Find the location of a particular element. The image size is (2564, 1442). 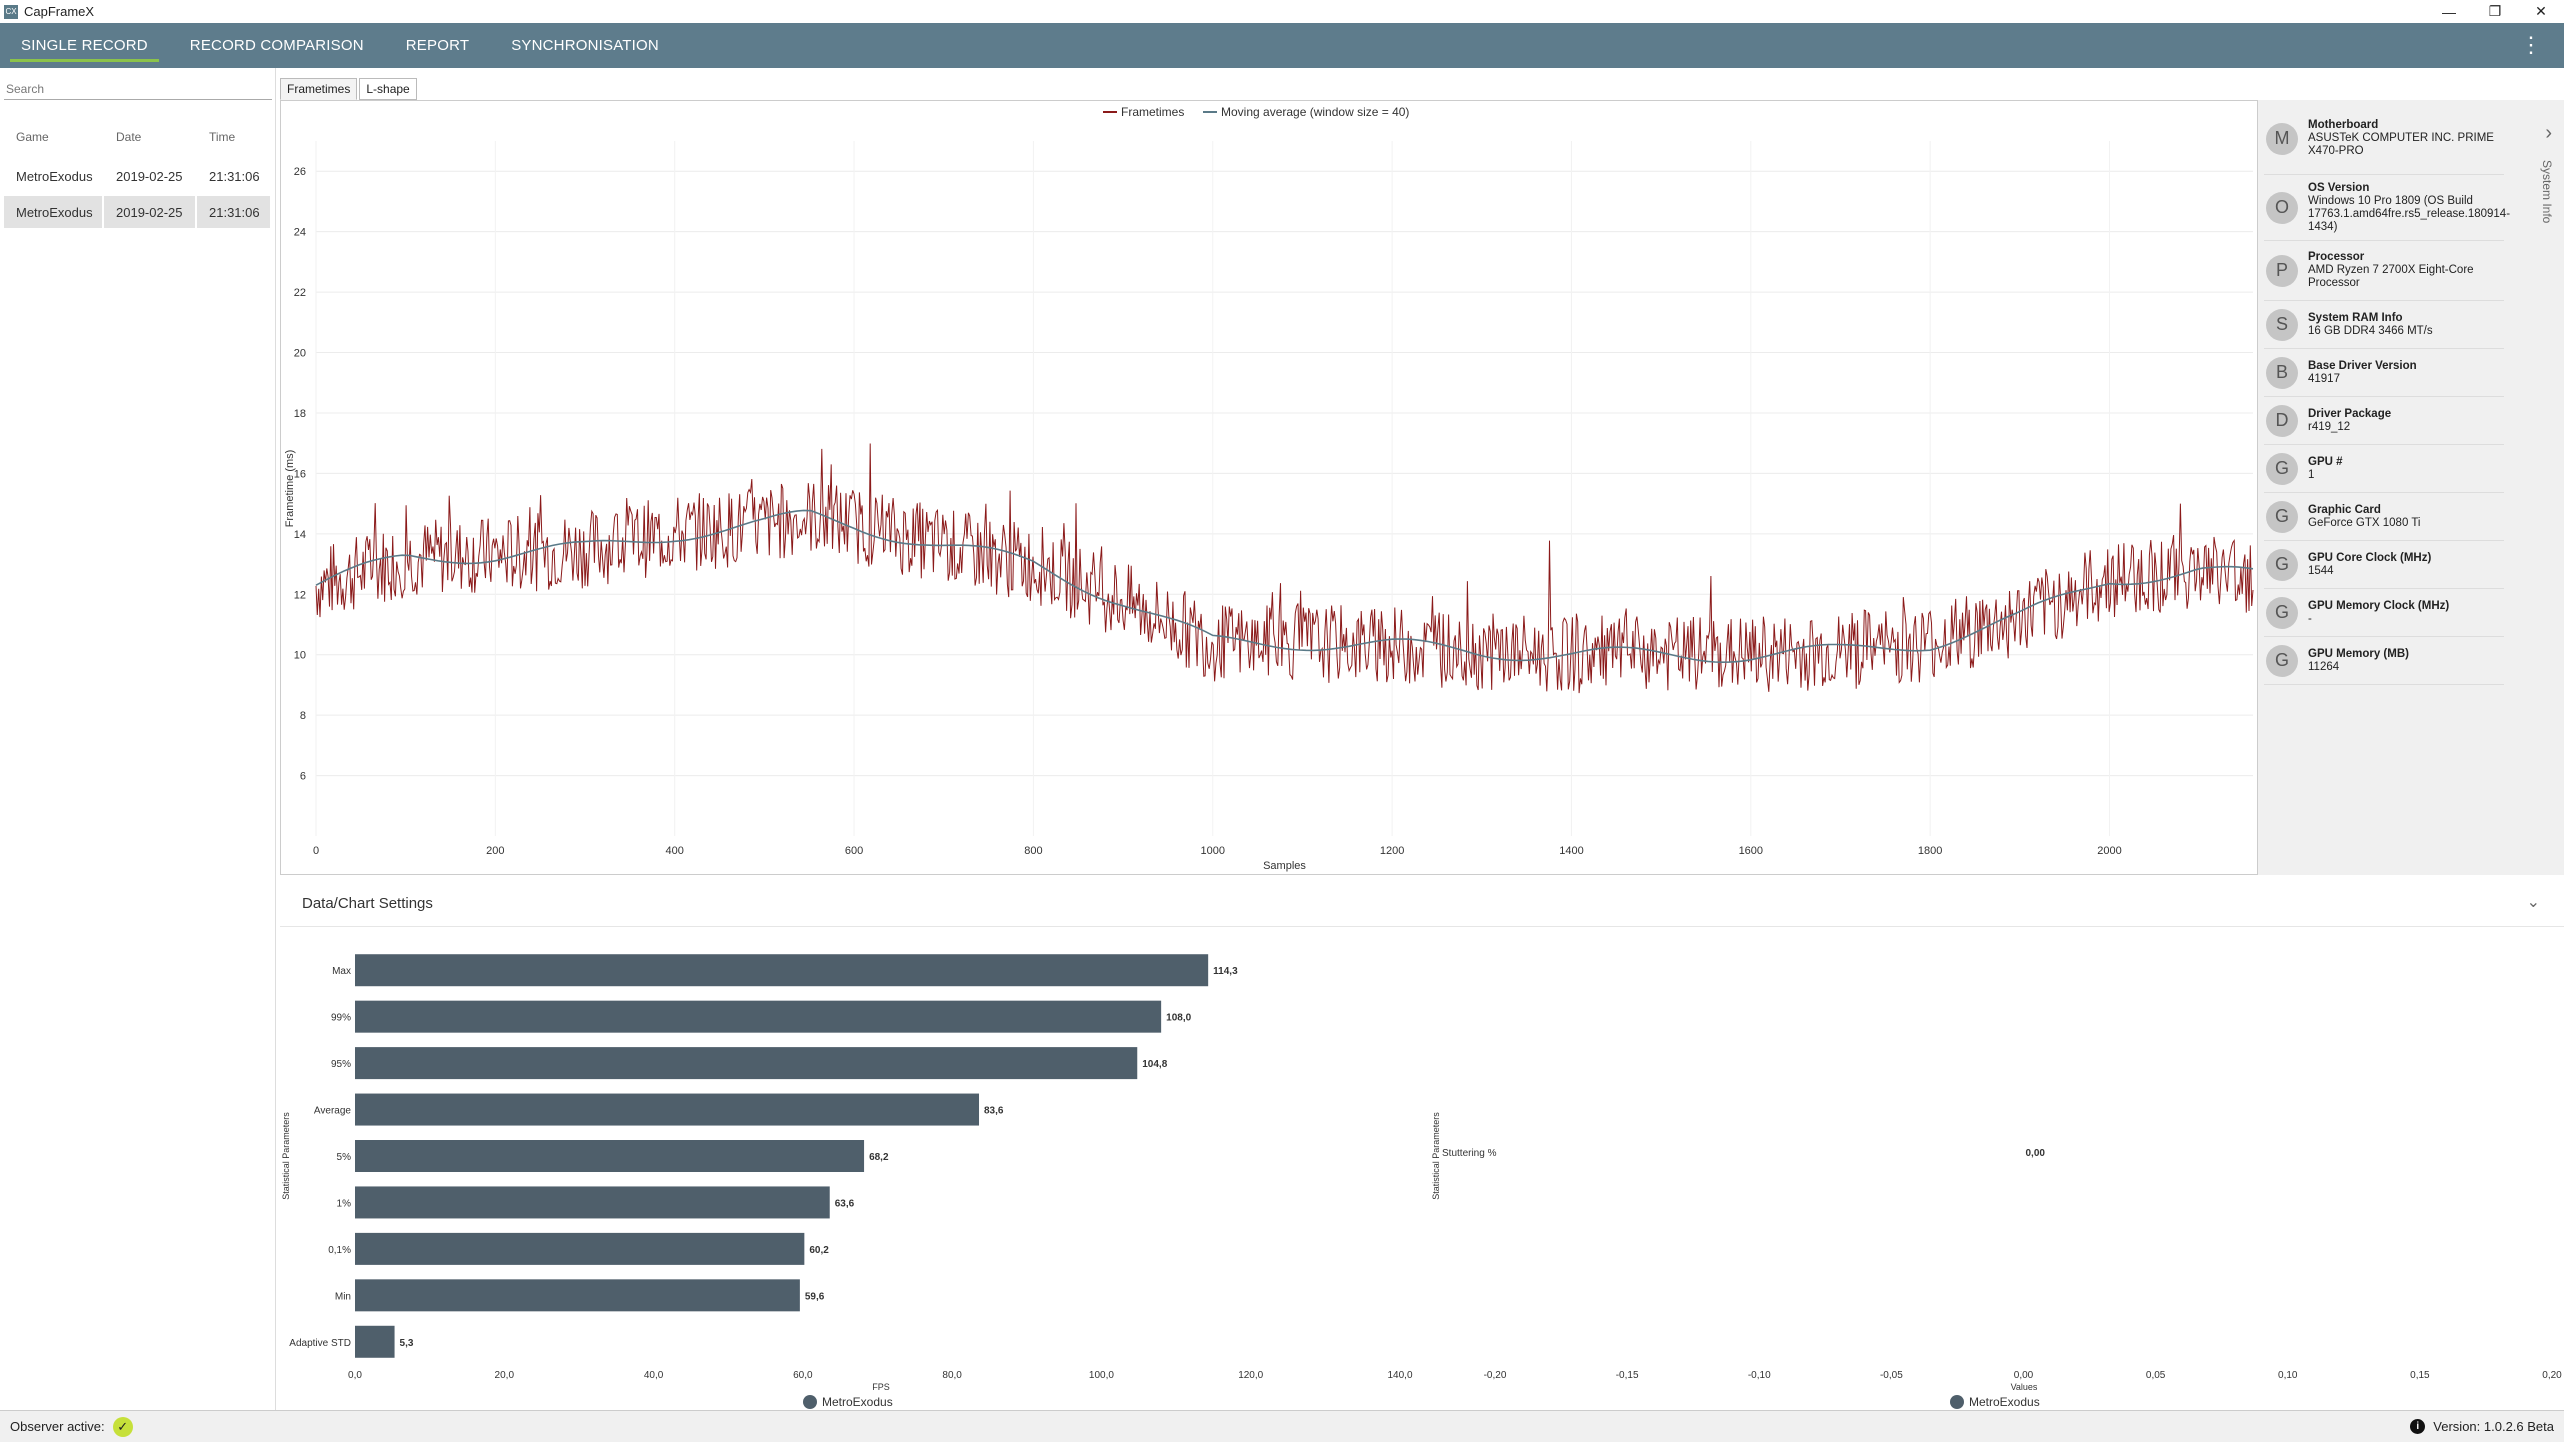

info-icon: i is located at coordinates (2418, 1426).